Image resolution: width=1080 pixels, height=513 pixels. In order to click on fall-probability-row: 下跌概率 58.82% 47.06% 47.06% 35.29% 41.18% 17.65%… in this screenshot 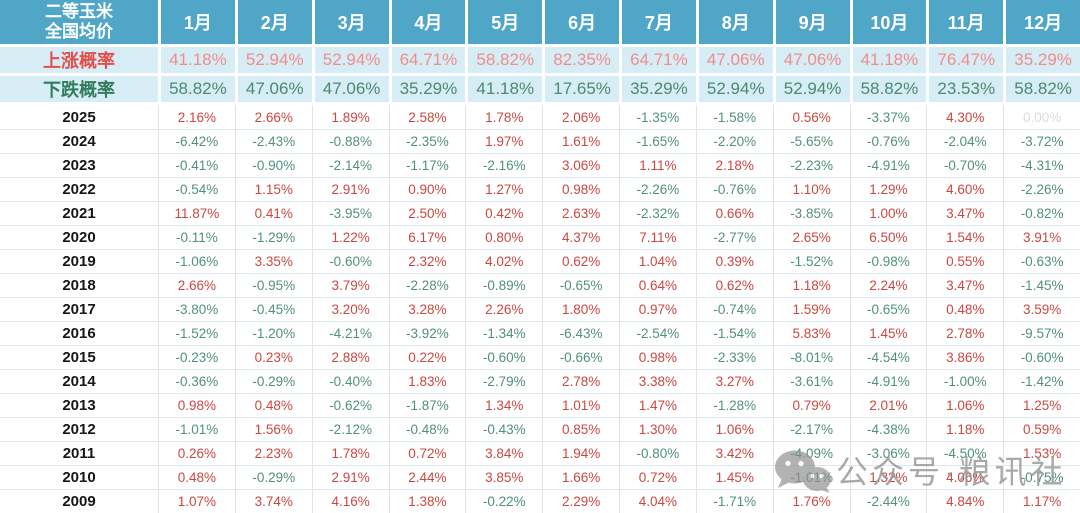, I will do `click(540, 89)`.